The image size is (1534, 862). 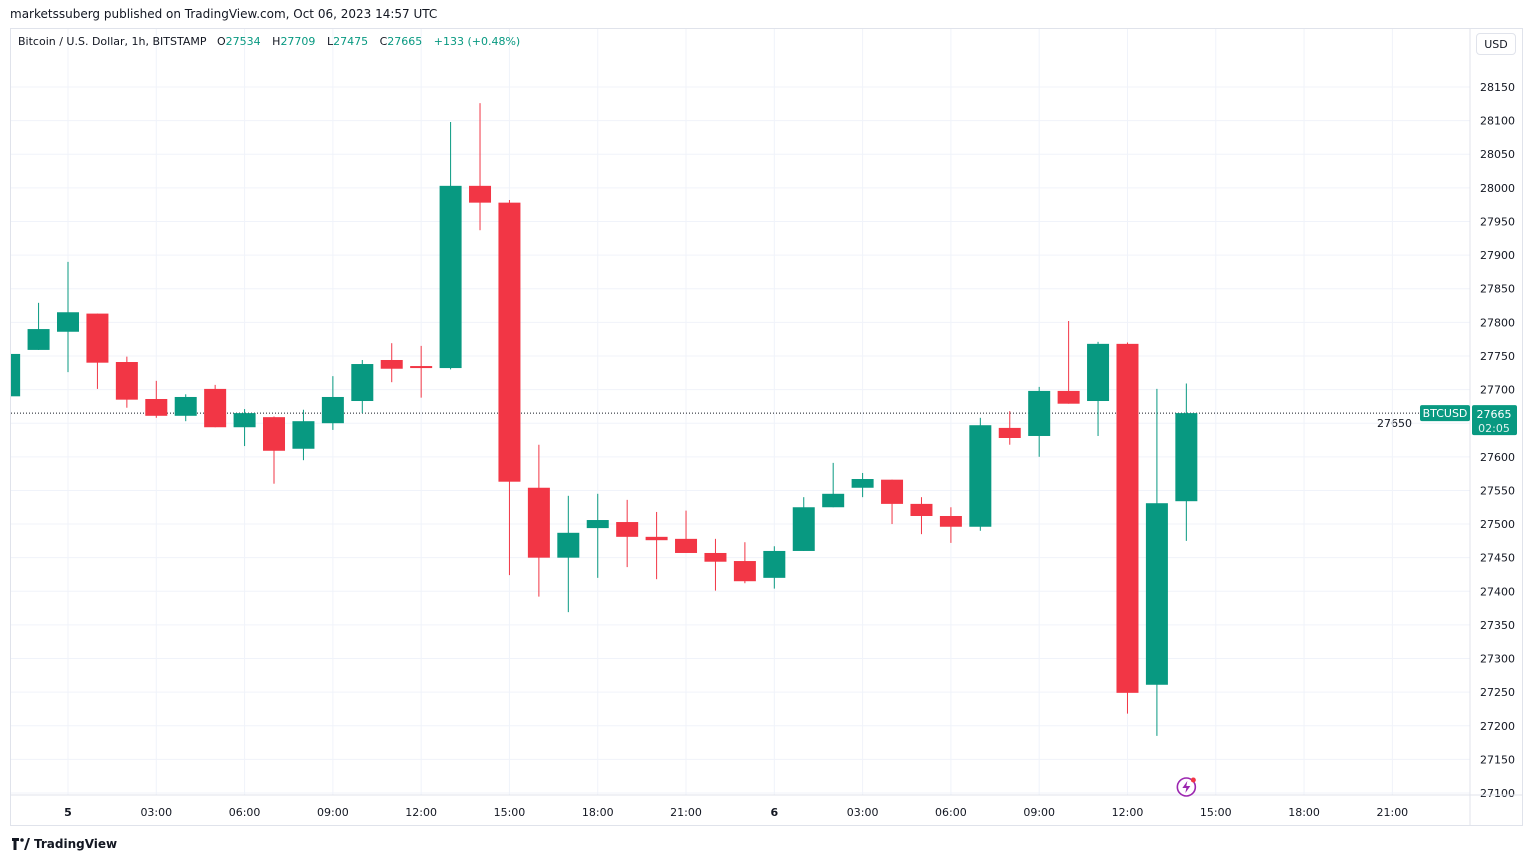 I want to click on y-tick-label: 27850, so click(x=1497, y=289).